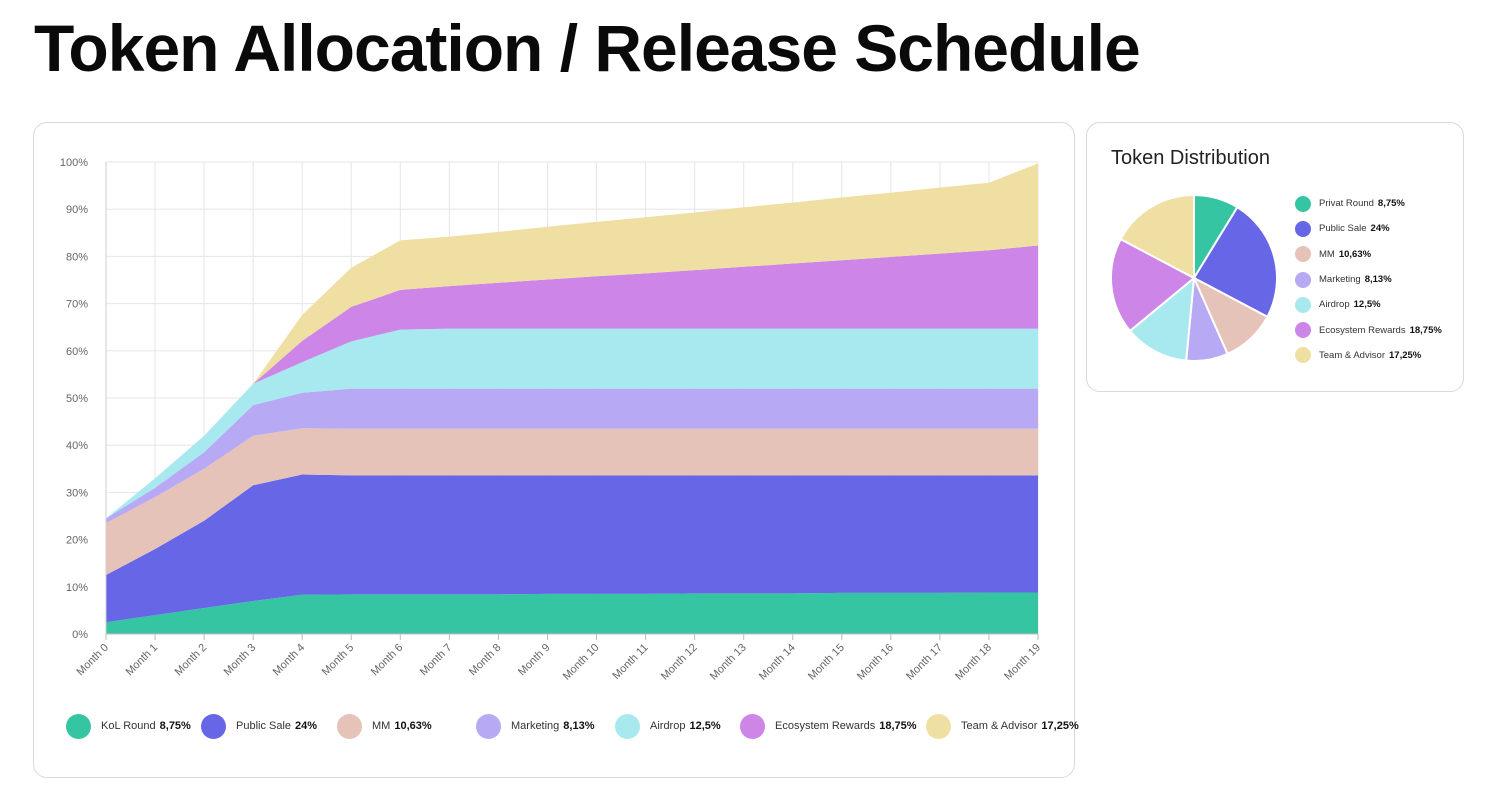 The height and width of the screenshot is (802, 1500). What do you see at coordinates (875, 662) in the screenshot?
I see `x-tick-label: Month 16` at bounding box center [875, 662].